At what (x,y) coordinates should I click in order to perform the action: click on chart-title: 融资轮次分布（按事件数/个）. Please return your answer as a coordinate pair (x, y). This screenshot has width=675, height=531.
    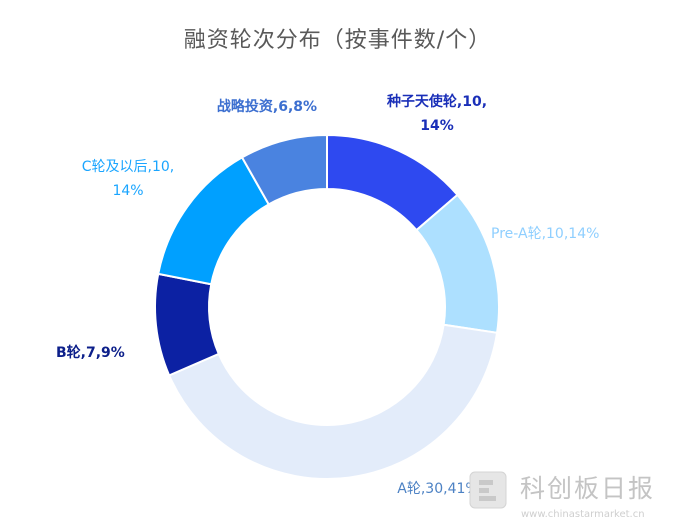
    Looking at the image, I should click on (337, 40).